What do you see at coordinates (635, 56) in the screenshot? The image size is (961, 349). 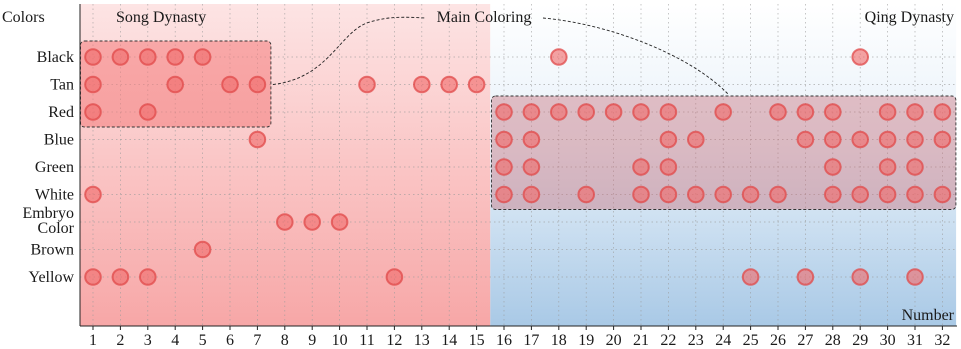 I see `annotation-connector-right` at bounding box center [635, 56].